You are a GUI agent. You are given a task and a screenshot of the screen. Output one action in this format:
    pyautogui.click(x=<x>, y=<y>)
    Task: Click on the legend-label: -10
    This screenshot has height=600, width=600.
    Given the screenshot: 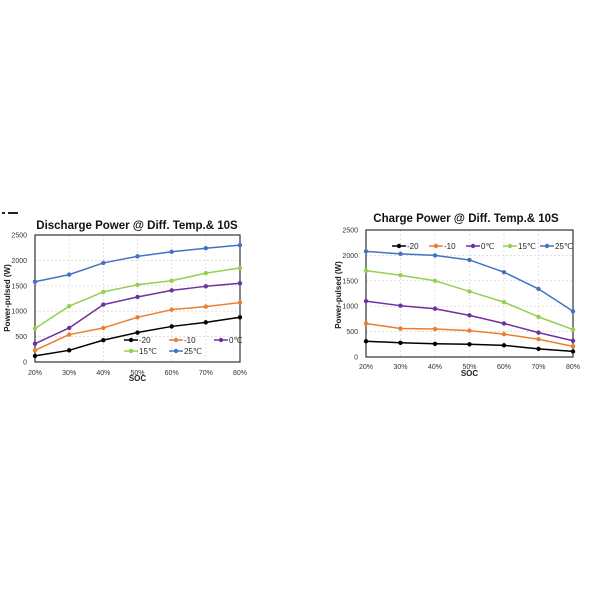 What is the action you would take?
    pyautogui.click(x=190, y=340)
    